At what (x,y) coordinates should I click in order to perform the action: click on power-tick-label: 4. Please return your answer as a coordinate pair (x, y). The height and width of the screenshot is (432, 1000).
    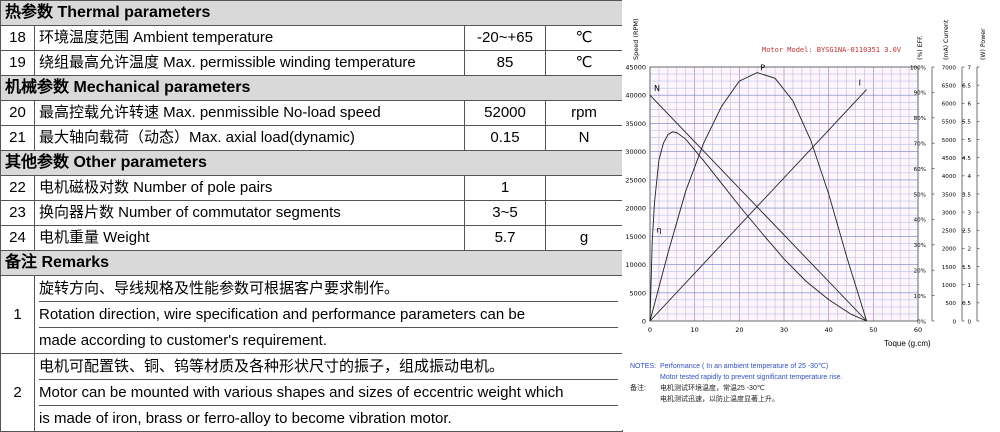
    Looking at the image, I should click on (969, 177).